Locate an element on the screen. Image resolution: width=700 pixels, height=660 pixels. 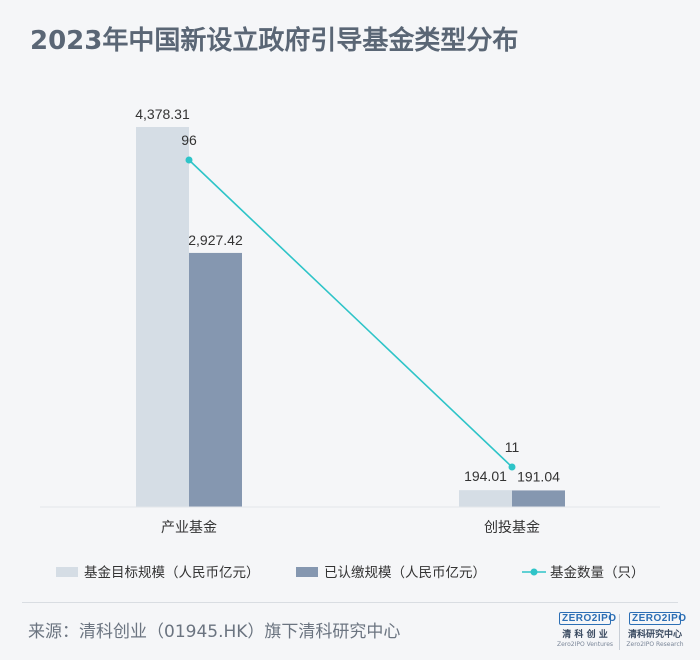
x-tick-label: 创投基金 is located at coordinates (512, 527).